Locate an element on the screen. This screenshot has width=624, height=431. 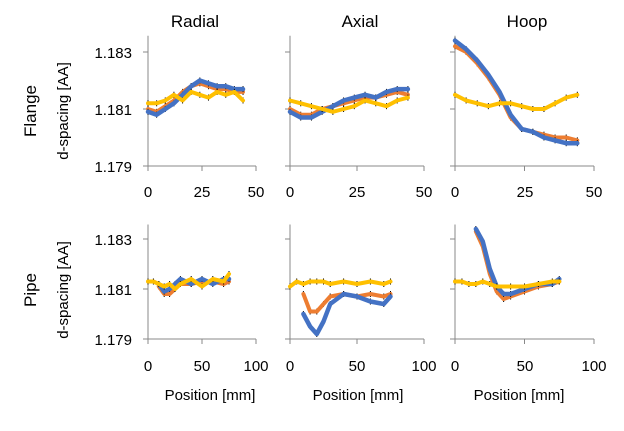
panel-pipe-radial is located at coordinates (200, 284).